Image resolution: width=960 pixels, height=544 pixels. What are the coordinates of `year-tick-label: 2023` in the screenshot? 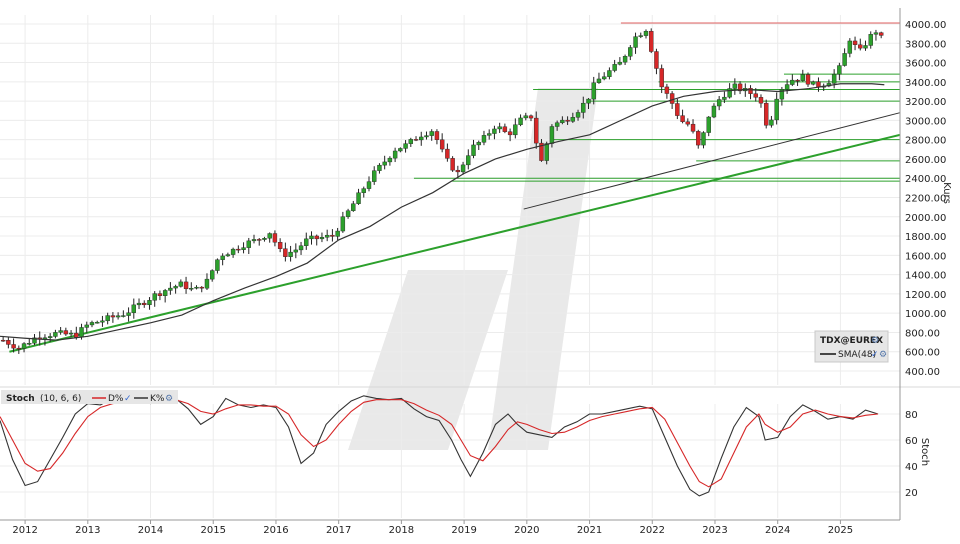 It's located at (714, 530).